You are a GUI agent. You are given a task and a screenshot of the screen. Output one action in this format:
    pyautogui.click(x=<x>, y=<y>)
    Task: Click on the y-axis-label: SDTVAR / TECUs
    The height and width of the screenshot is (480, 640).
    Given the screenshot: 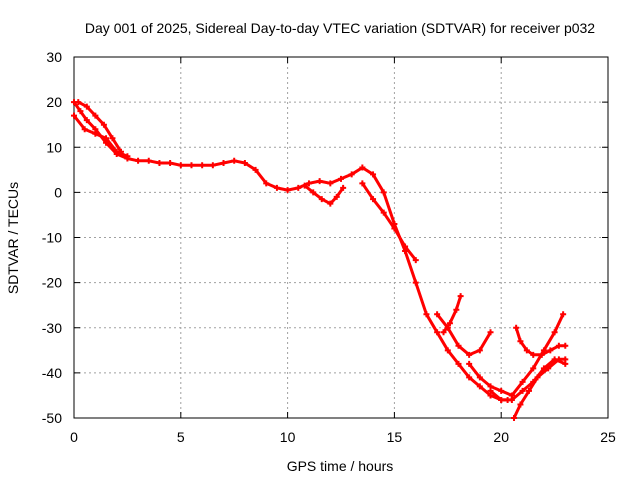 What is the action you would take?
    pyautogui.click(x=13, y=238)
    